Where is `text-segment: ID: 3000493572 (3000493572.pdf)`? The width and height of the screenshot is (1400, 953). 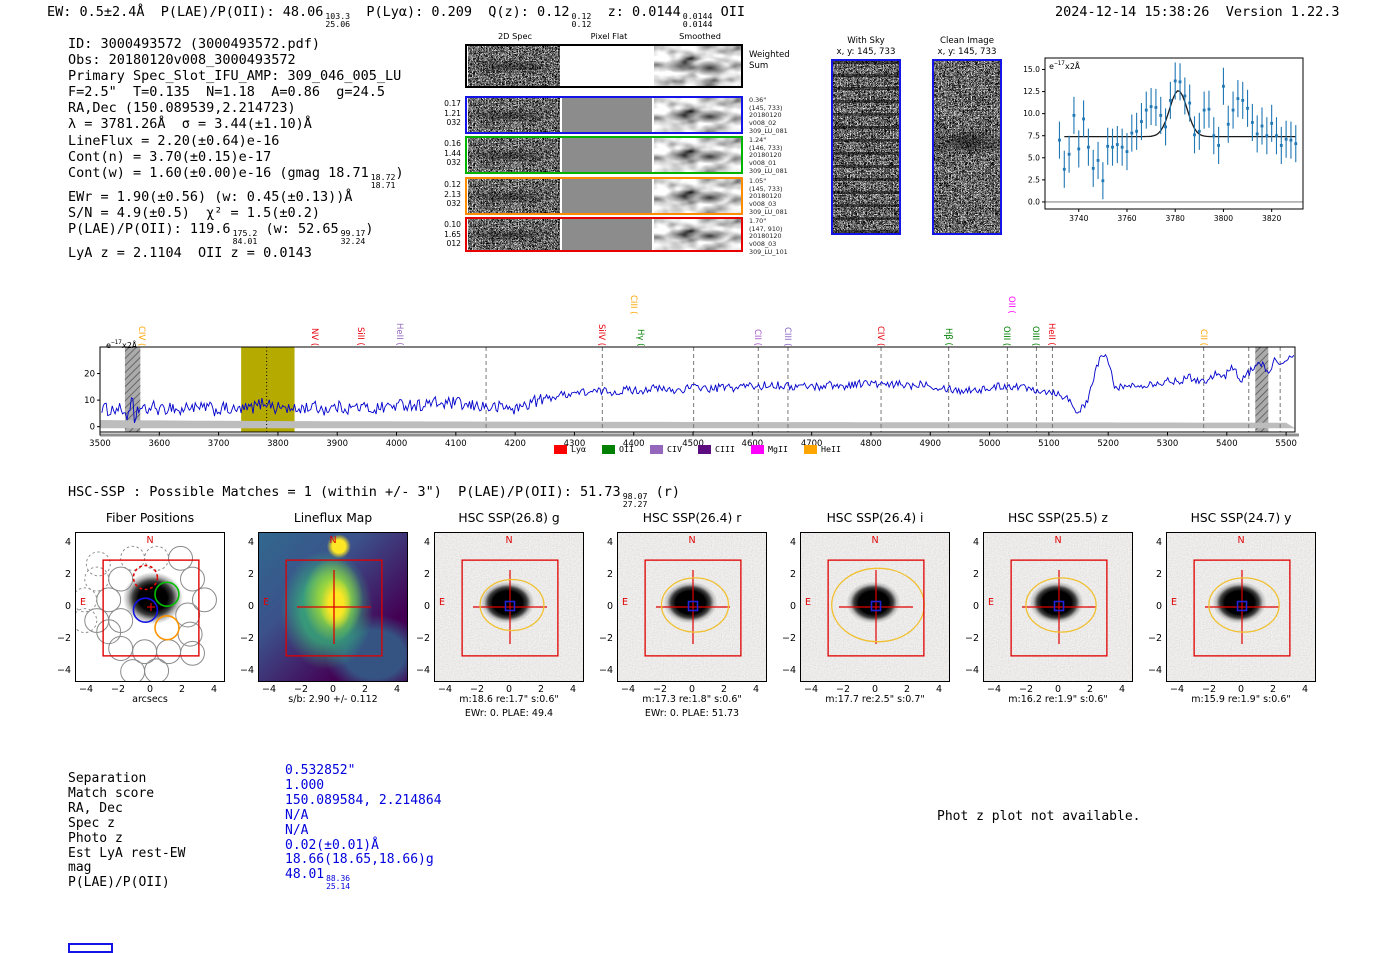 text-segment: ID: 3000493572 (3000493572.pdf) is located at coordinates (194, 44).